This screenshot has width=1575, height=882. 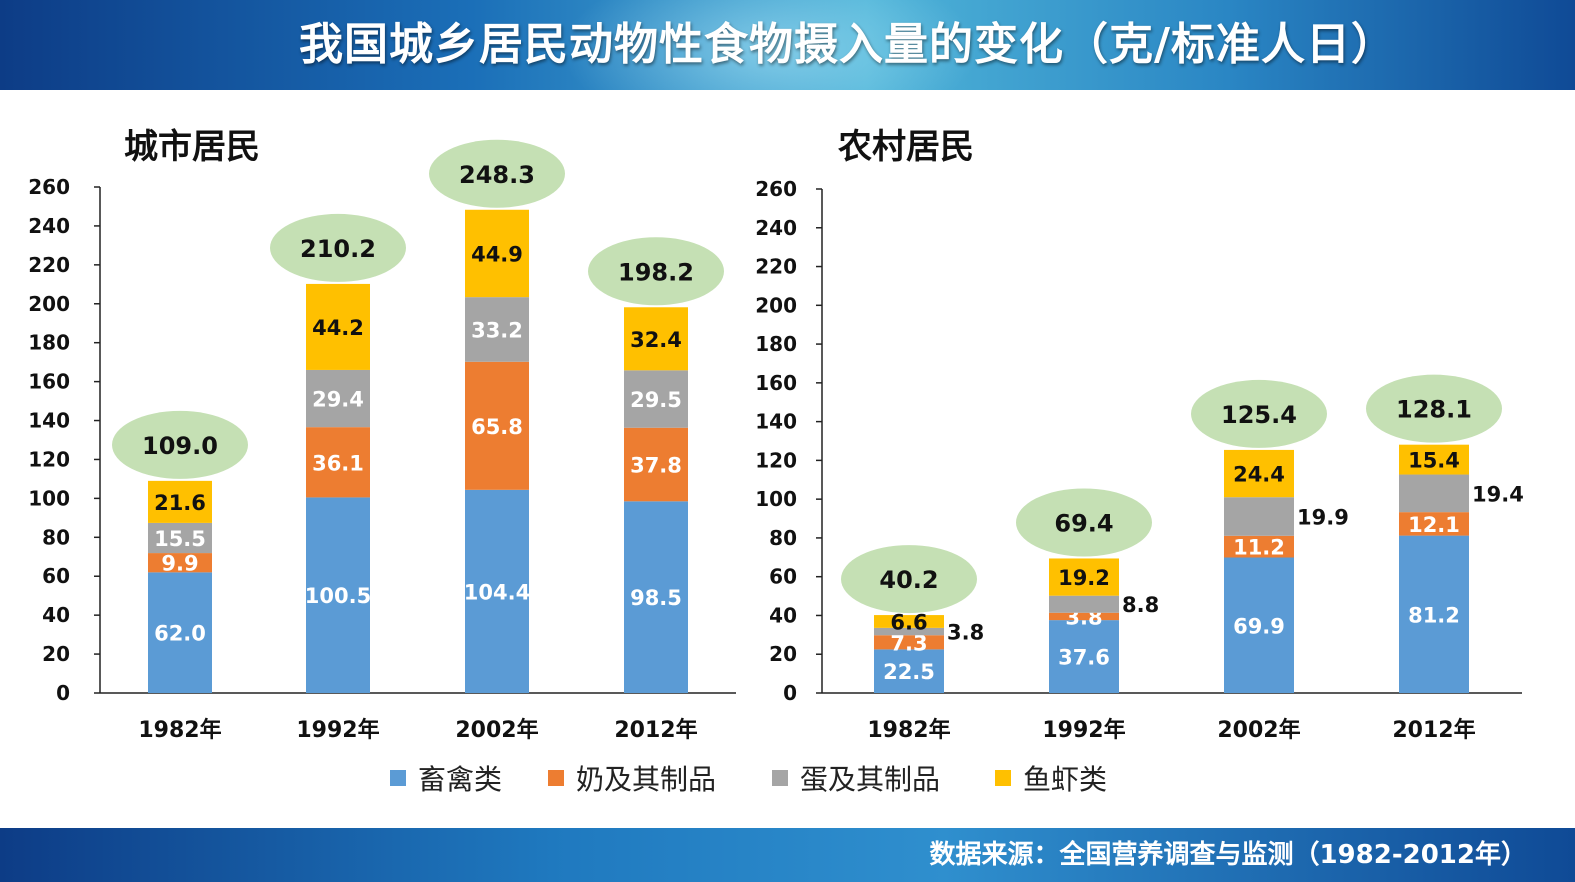 What do you see at coordinates (337, 730) in the screenshot?
I see `x-category-label: 1992年` at bounding box center [337, 730].